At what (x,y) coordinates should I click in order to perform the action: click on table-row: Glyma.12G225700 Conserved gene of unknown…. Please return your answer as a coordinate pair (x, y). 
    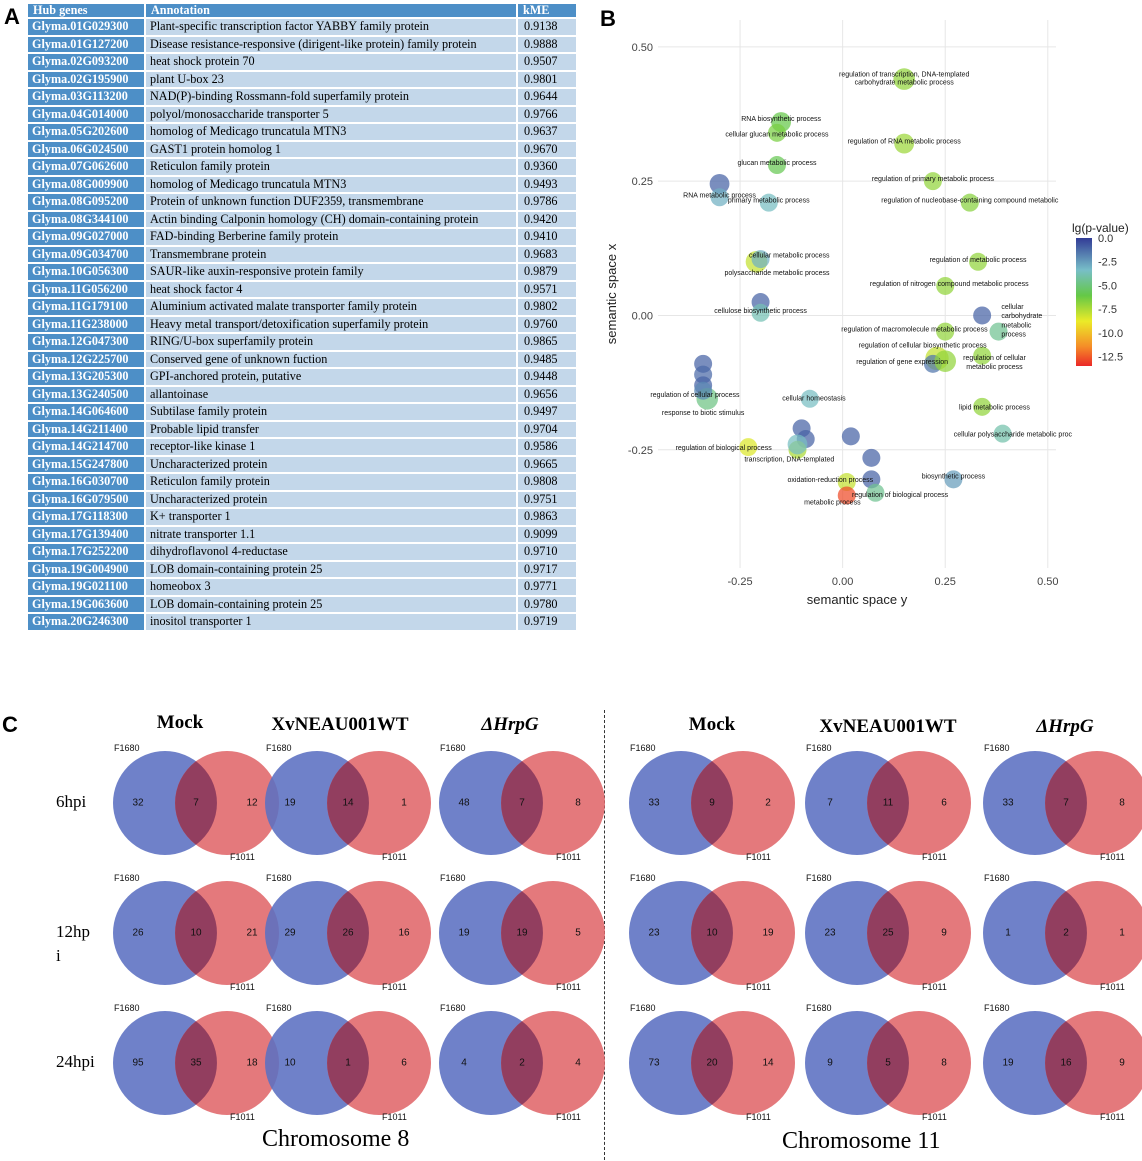
    Looking at the image, I should click on (303, 359).